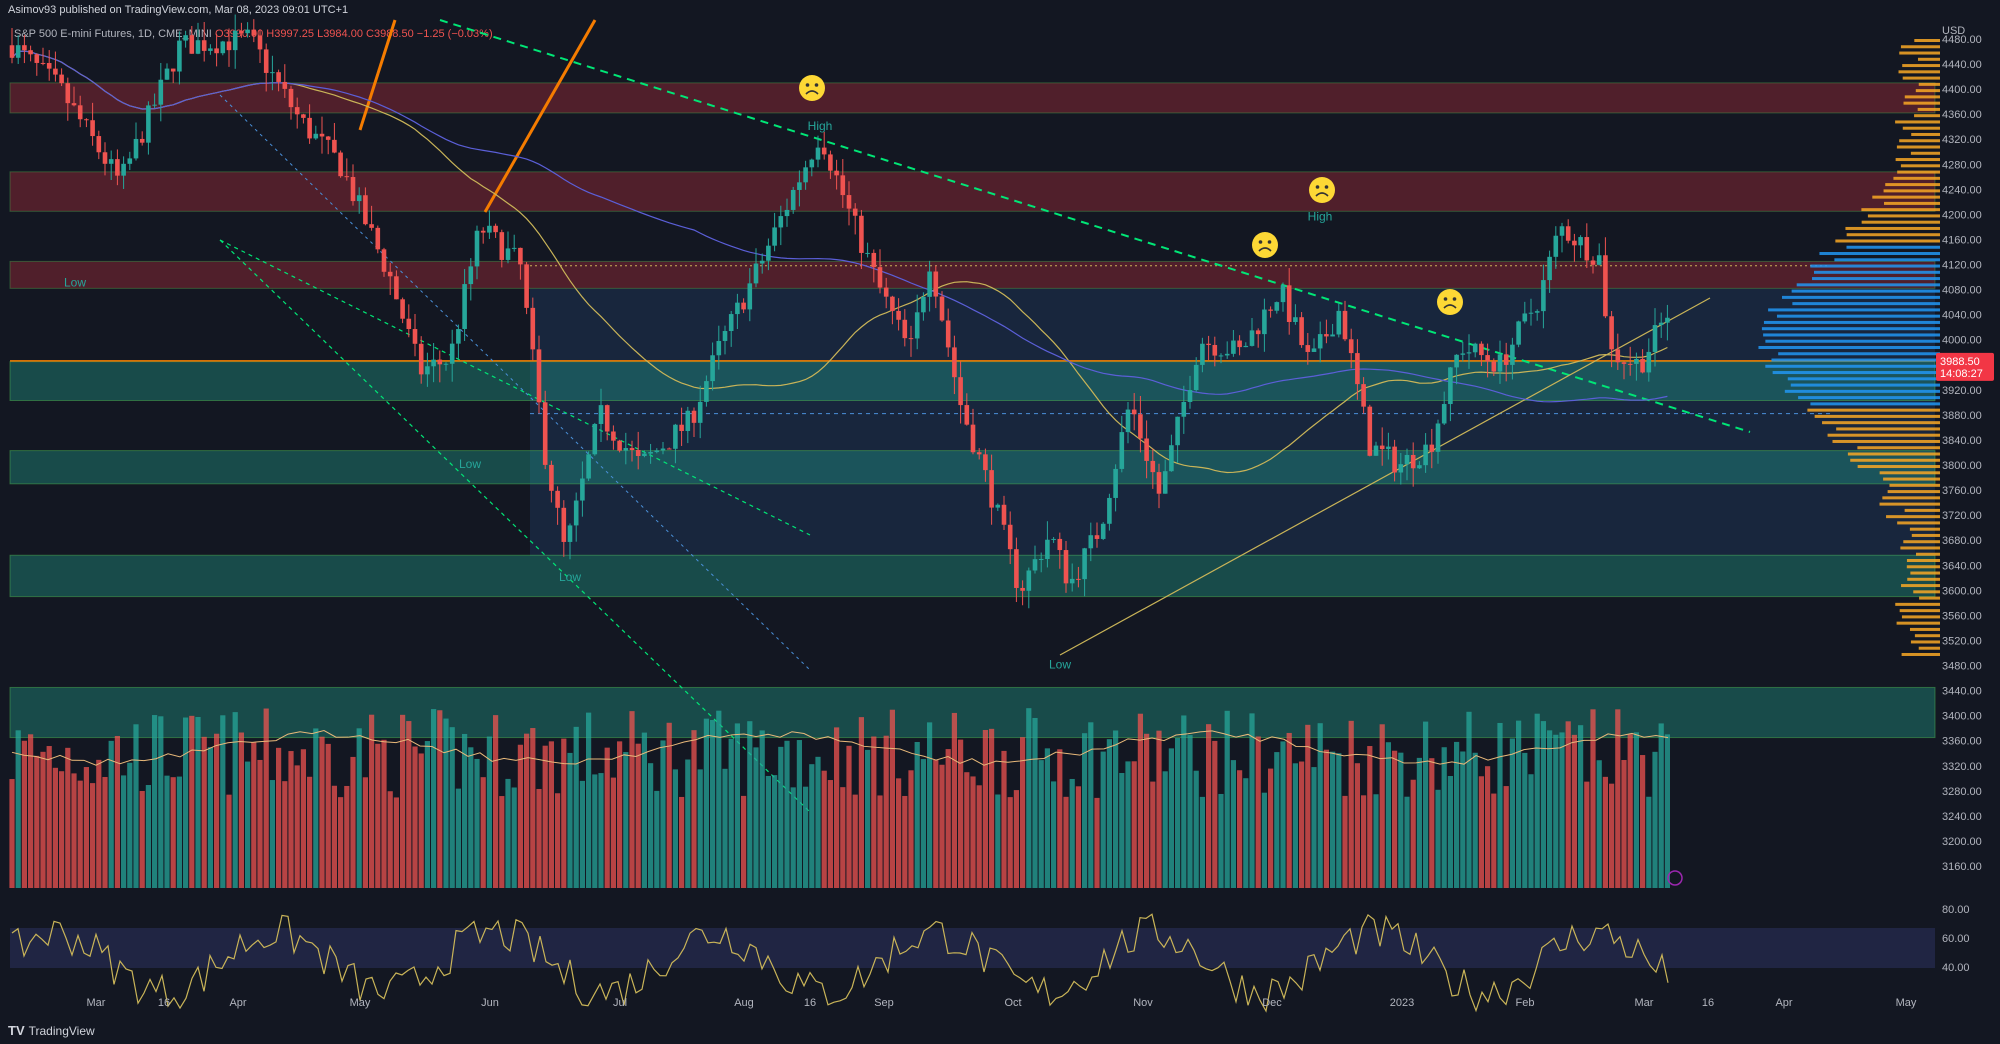 The image size is (2000, 1044). Describe the element at coordinates (1953, 31) in the screenshot. I see `currency-label: USD` at that location.